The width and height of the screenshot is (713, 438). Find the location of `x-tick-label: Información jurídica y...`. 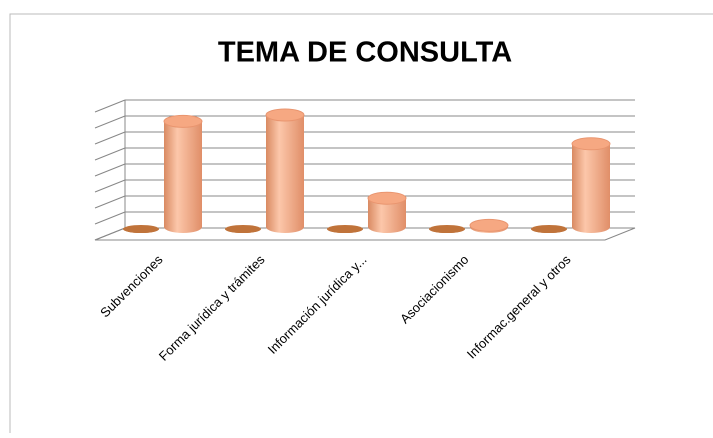

x-tick-label: Información jurídica y... is located at coordinates (317, 304).